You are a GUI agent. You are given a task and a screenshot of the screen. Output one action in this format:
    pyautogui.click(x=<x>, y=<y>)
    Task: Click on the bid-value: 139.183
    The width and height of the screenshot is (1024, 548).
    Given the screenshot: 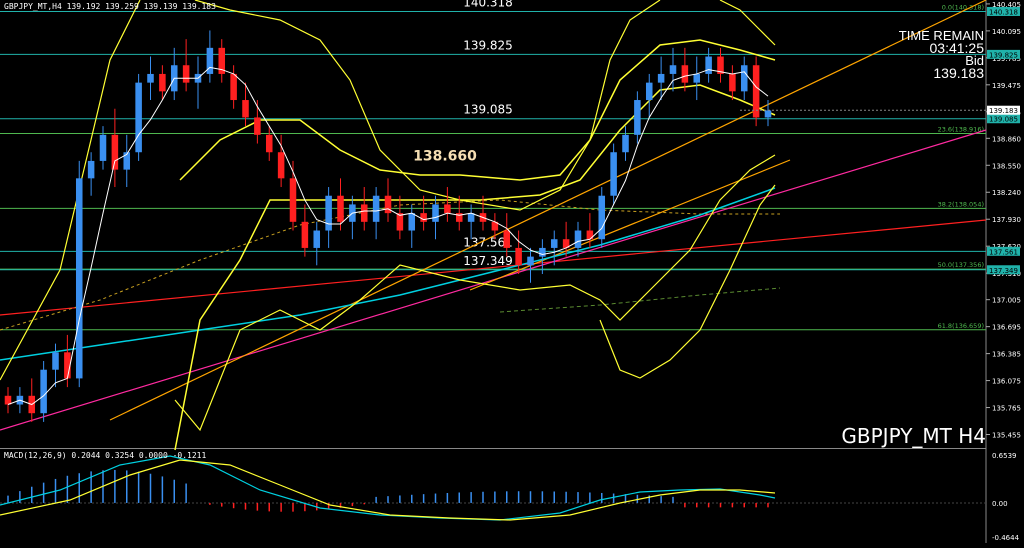 What is the action you would take?
    pyautogui.click(x=958, y=73)
    